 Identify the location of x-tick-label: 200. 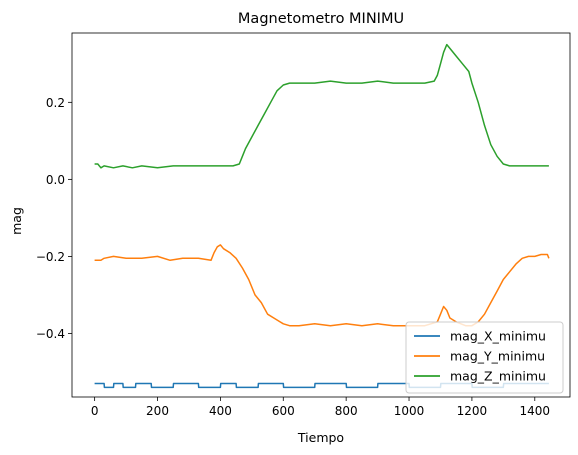
(157, 411).